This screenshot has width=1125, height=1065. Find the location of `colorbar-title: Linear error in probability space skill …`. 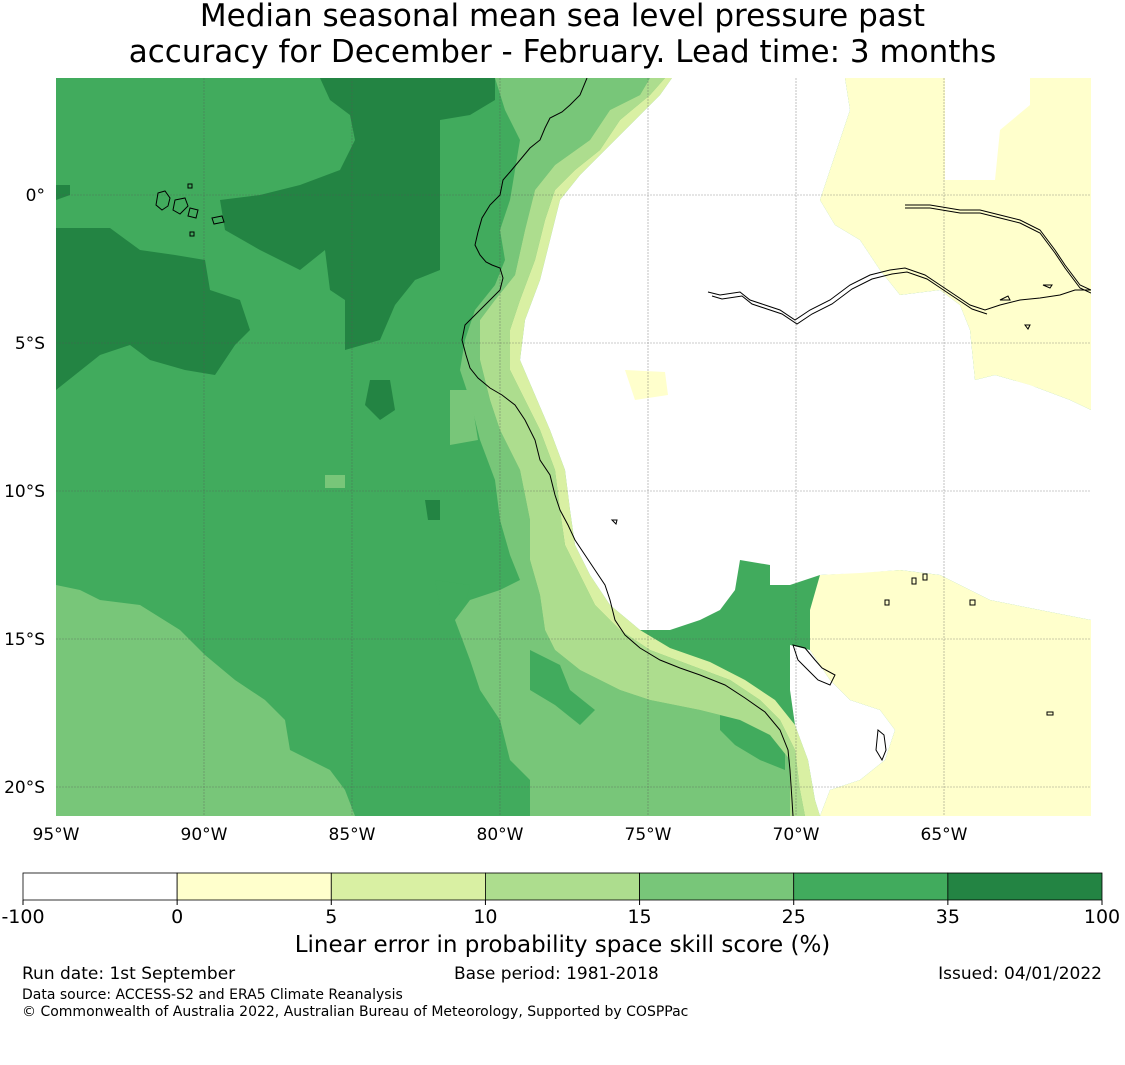

colorbar-title: Linear error in probability space skill … is located at coordinates (562, 945).